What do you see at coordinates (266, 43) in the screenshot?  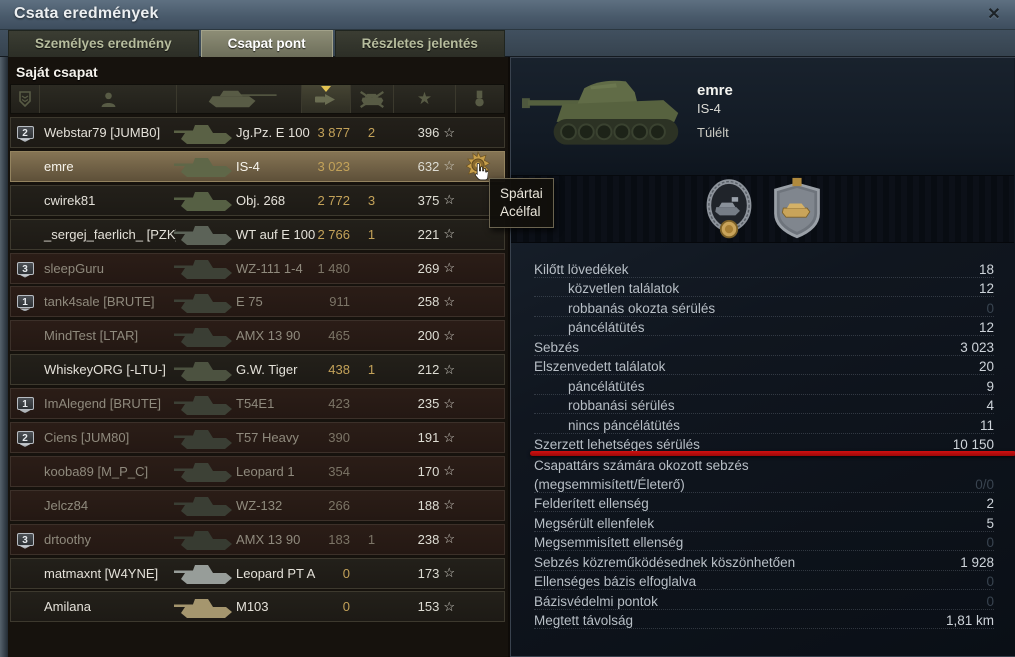 I see `tab-team-score: Csapat pont` at bounding box center [266, 43].